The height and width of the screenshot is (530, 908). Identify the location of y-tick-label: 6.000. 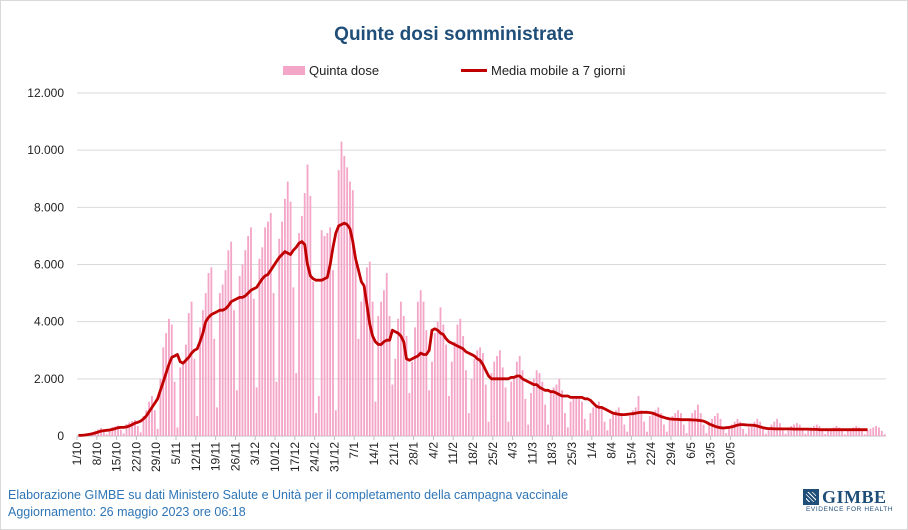
(49, 265).